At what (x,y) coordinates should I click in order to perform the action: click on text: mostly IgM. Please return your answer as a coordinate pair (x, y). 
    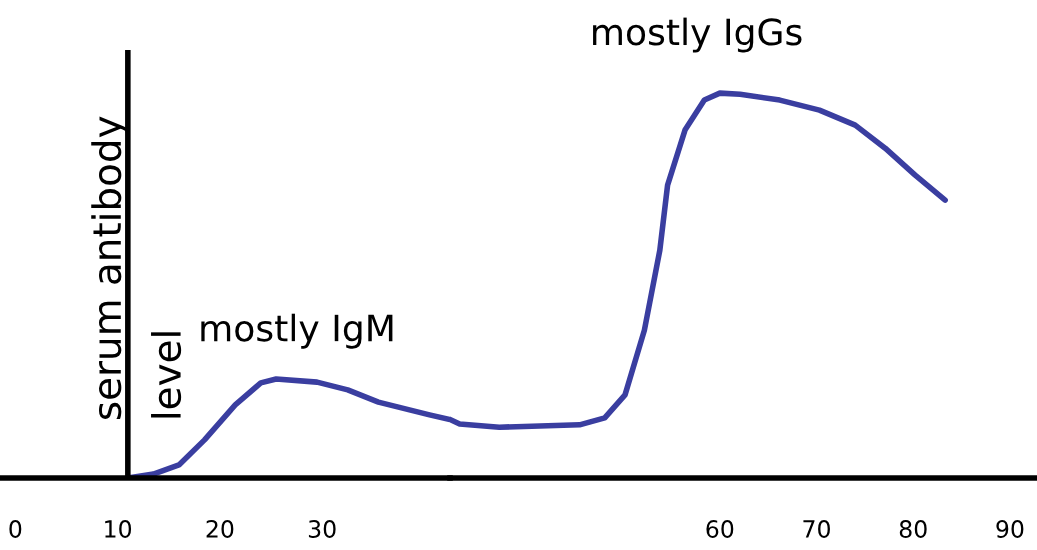
    Looking at the image, I should click on (297, 331).